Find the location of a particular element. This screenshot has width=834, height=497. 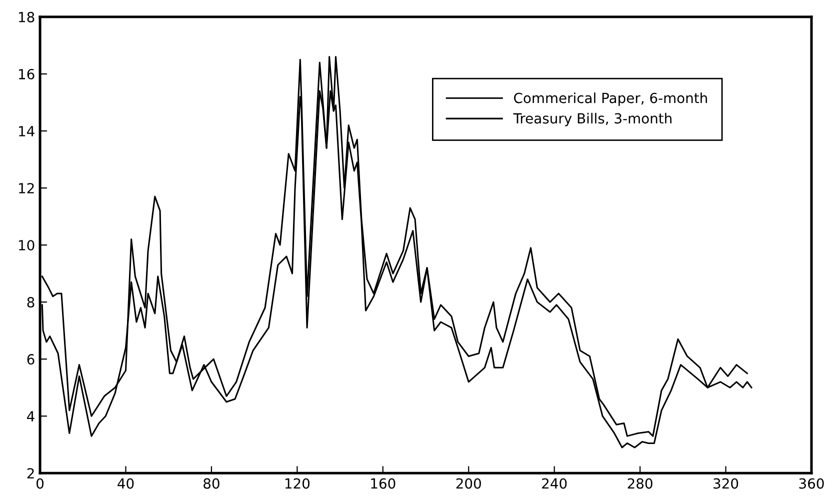

y-tick-label: 10 is located at coordinates (26, 245).